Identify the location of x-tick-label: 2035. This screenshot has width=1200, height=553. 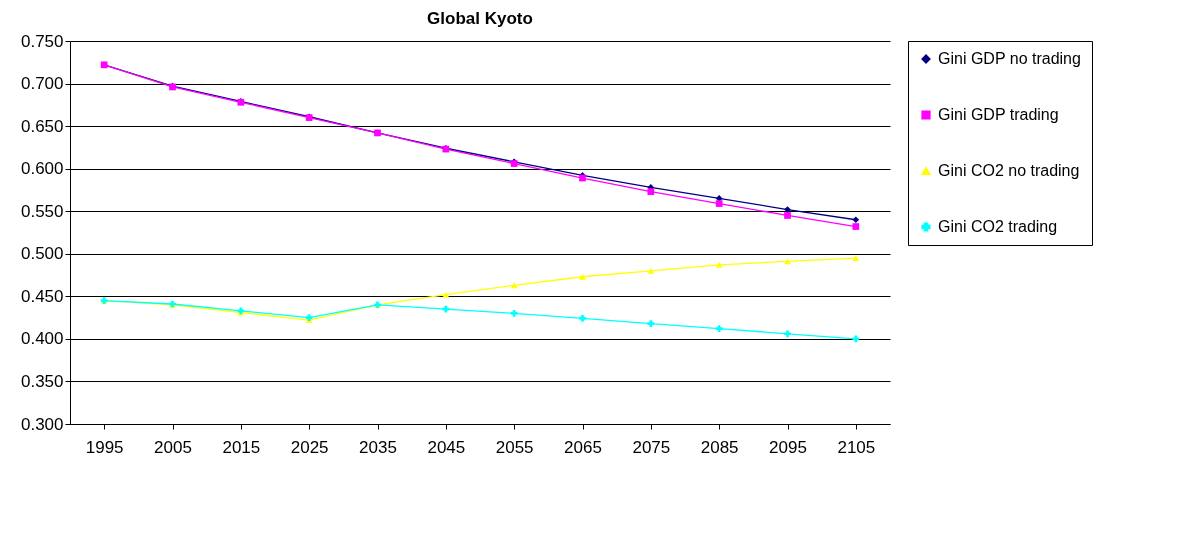
(378, 447).